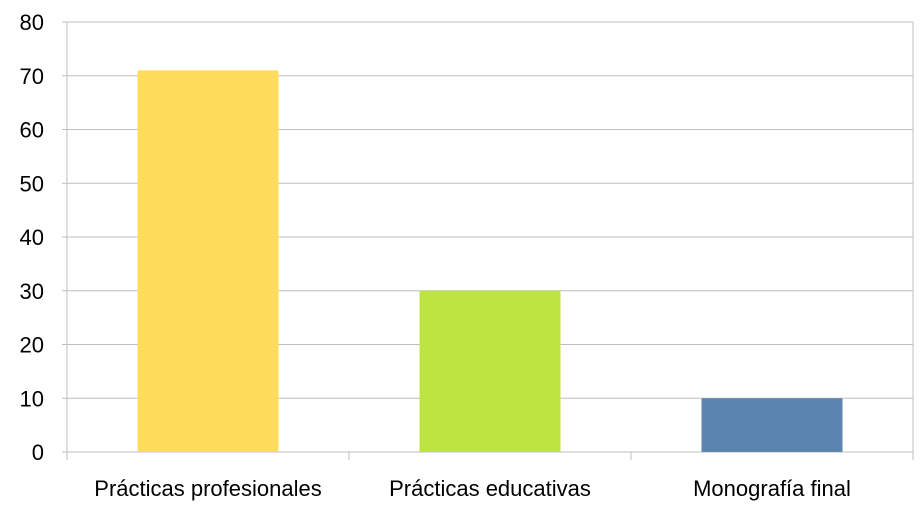 This screenshot has height=507, width=922. I want to click on y-tick-label: 50, so click(32, 183).